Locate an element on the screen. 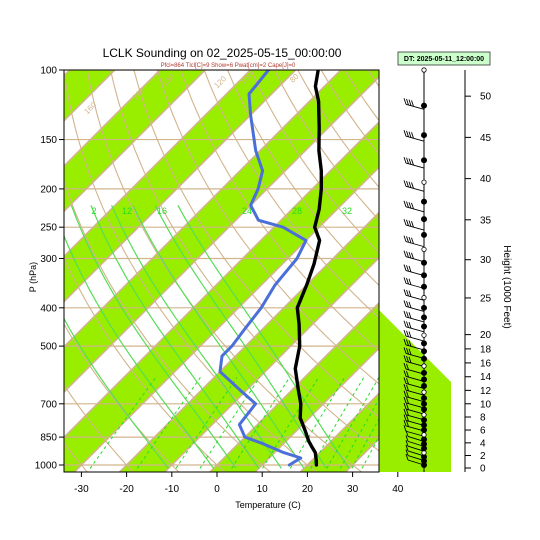  wind-panel-white is located at coordinates (415, 226).